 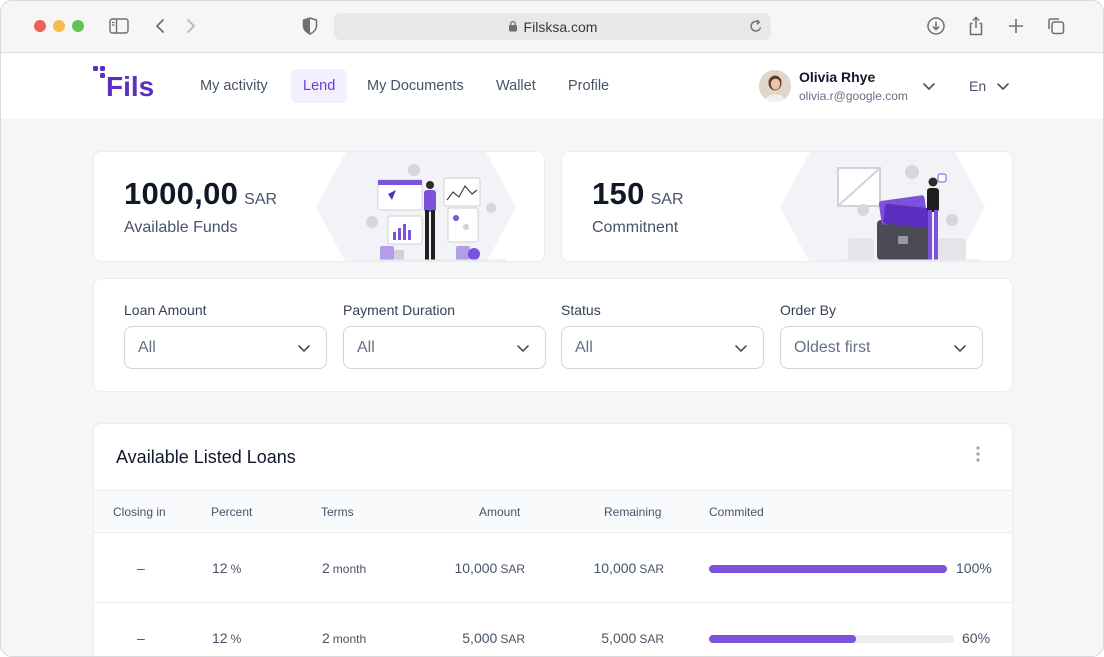 What do you see at coordinates (225, 347) in the screenshot?
I see `loan-amount-select: All` at bounding box center [225, 347].